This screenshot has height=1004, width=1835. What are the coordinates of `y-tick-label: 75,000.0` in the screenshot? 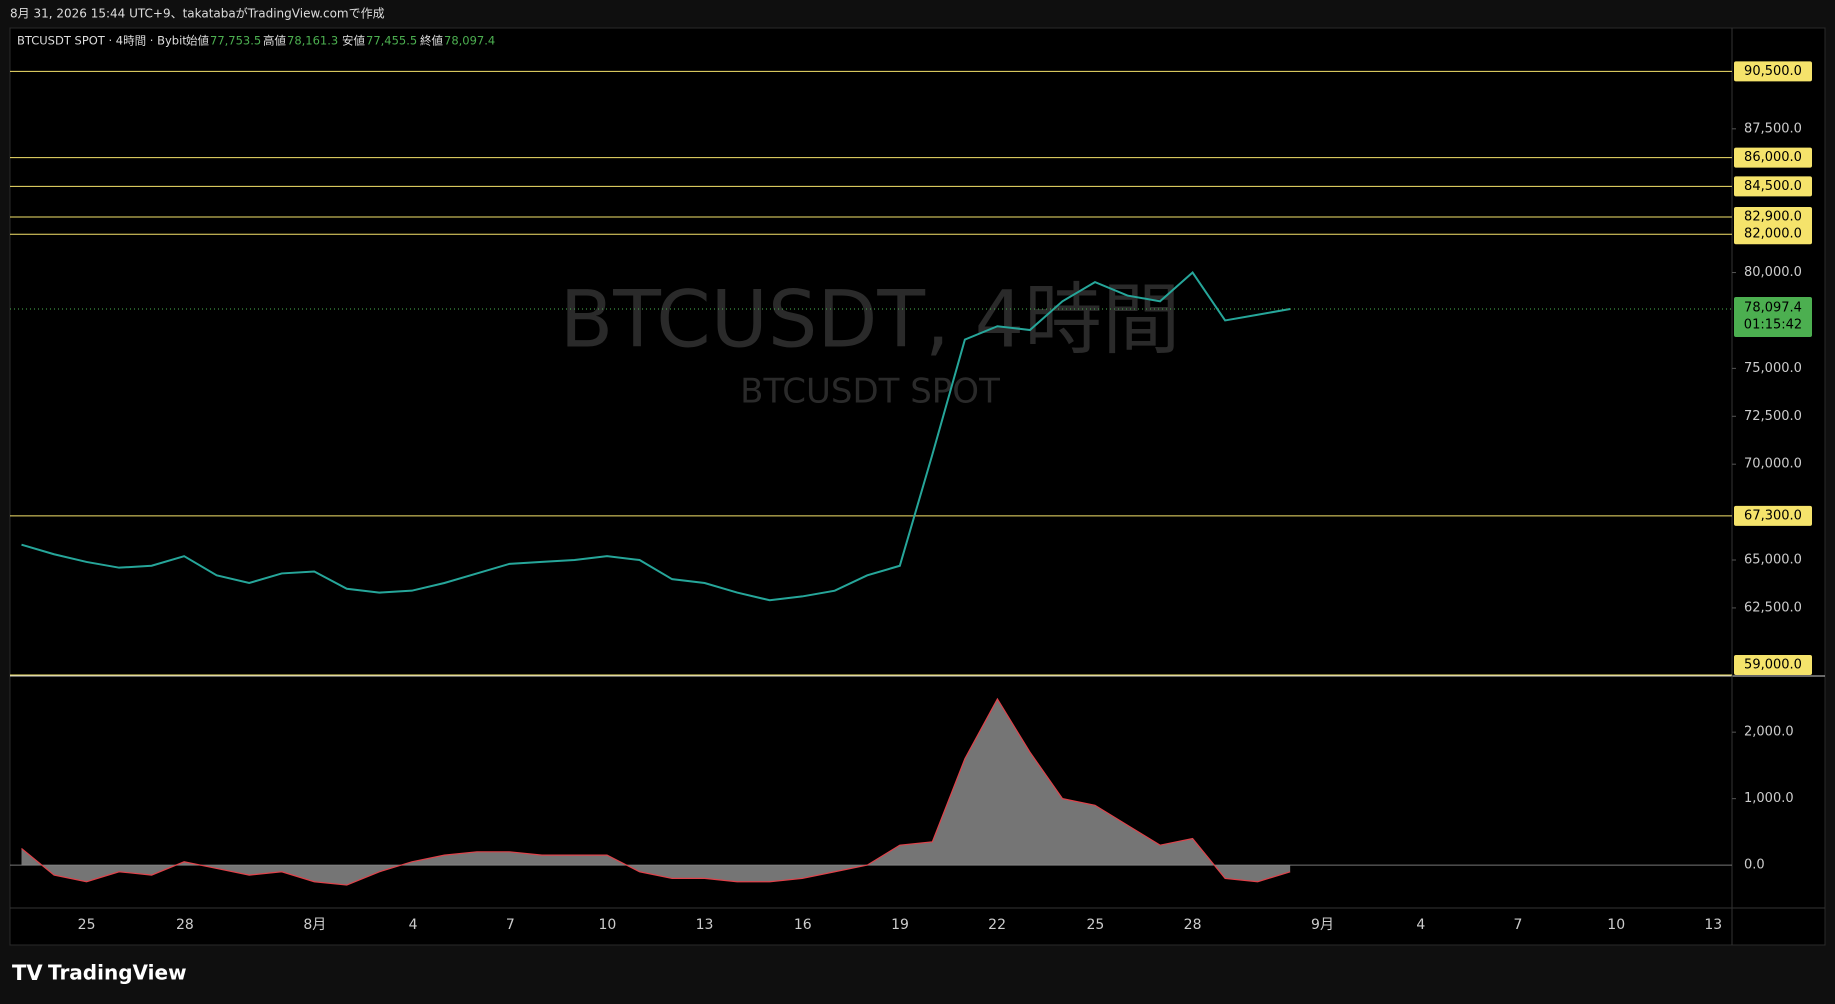 It's located at (1773, 368).